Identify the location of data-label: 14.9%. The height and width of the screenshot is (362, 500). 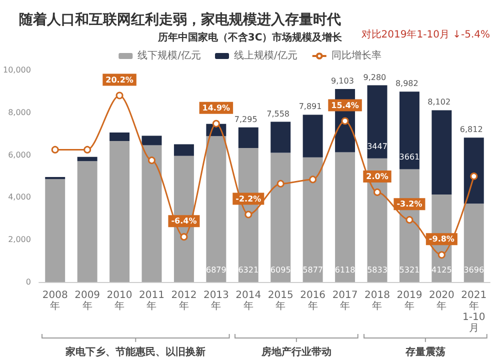
(216, 107).